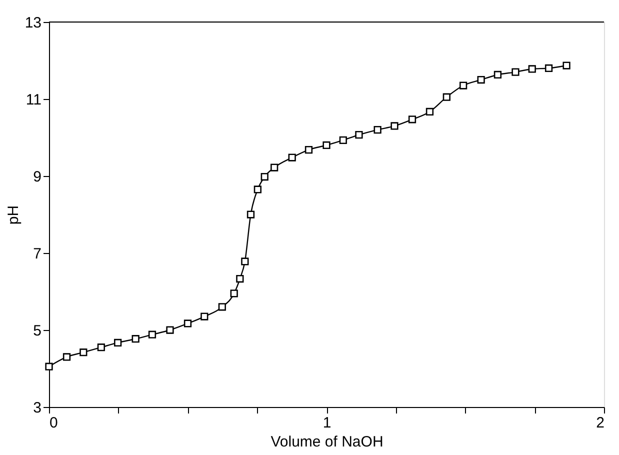  What do you see at coordinates (34, 100) in the screenshot?
I see `y-tick-label: 11` at bounding box center [34, 100].